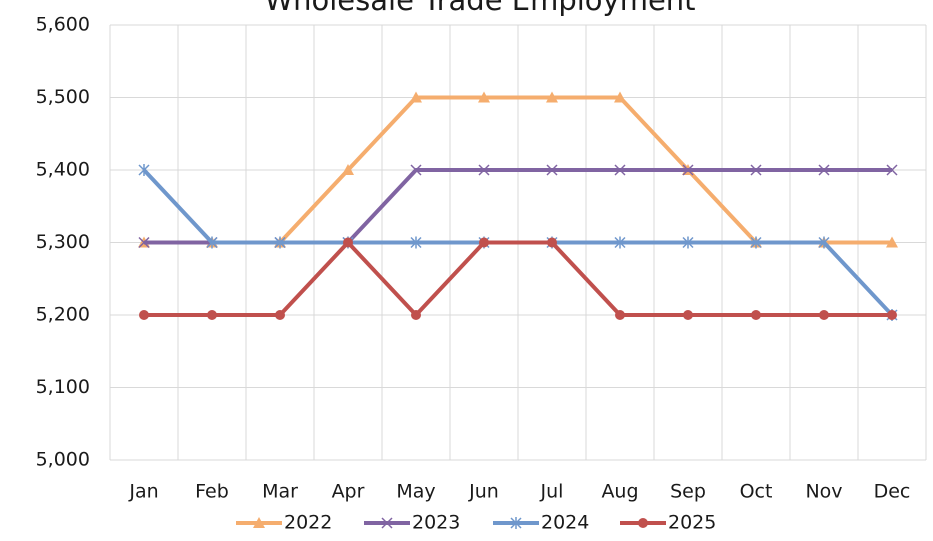 This screenshot has width=933, height=541. I want to click on y-tick-label: 5,400, so click(63, 170).